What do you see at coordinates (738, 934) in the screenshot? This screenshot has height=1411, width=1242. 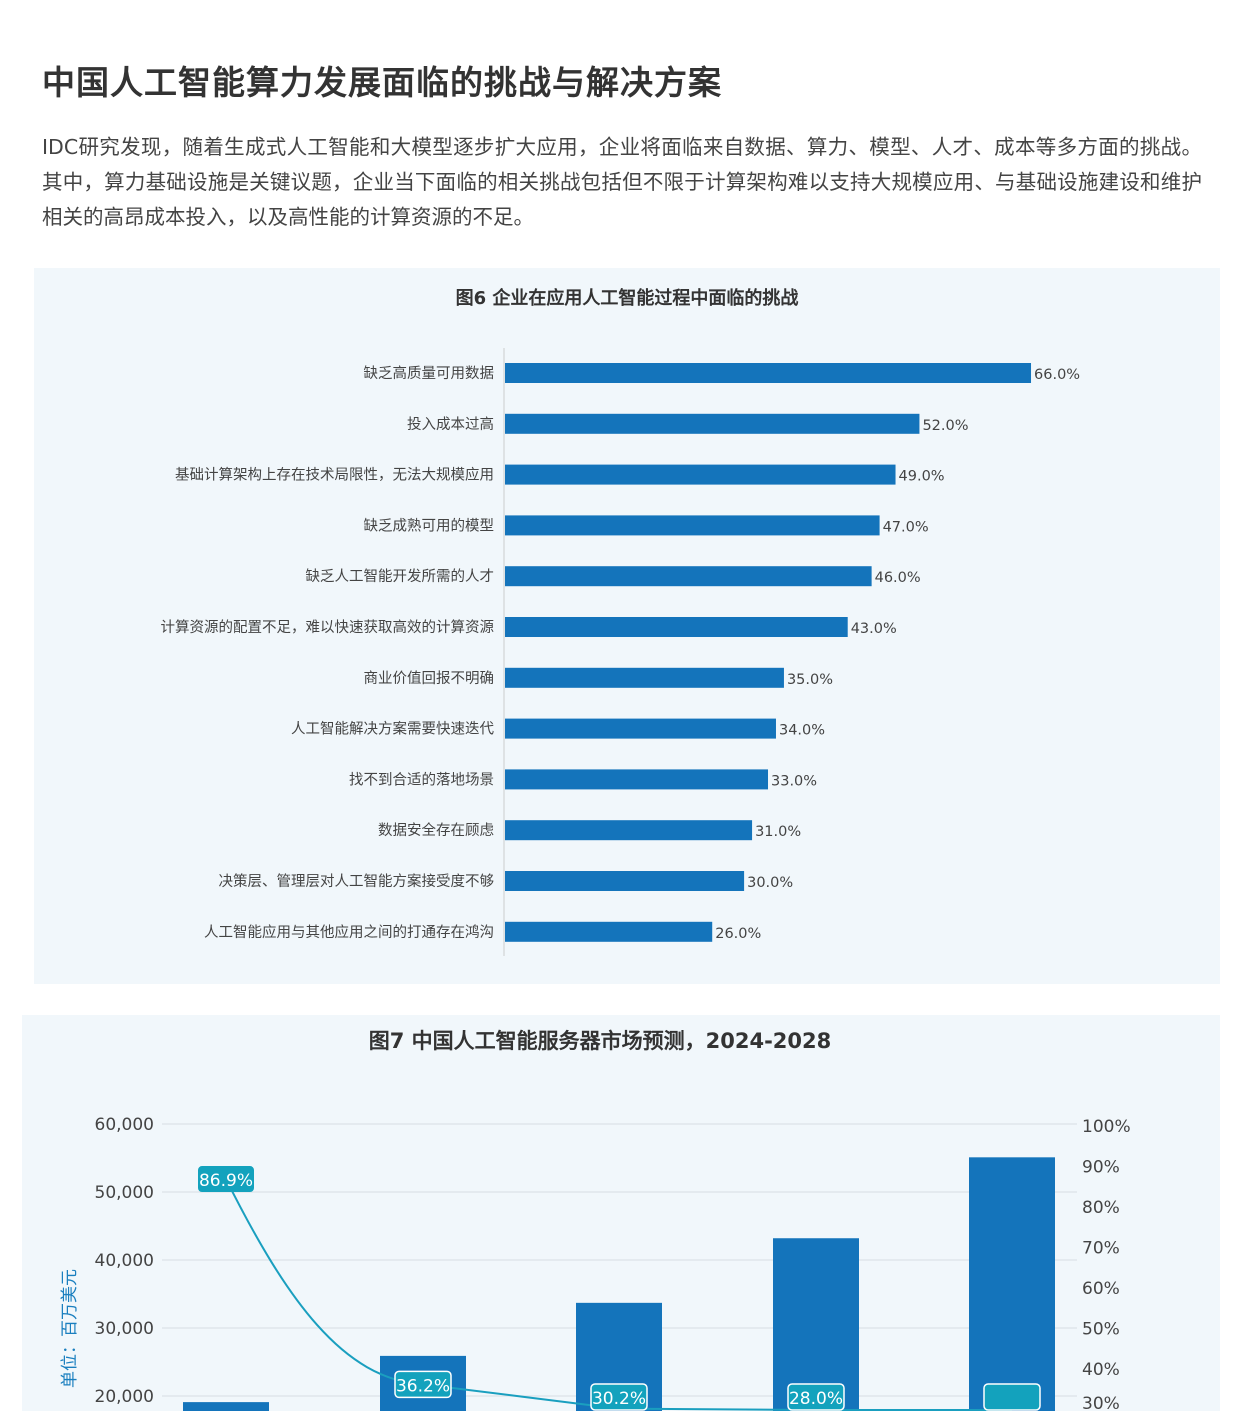 I see `data-label: 26.0%` at bounding box center [738, 934].